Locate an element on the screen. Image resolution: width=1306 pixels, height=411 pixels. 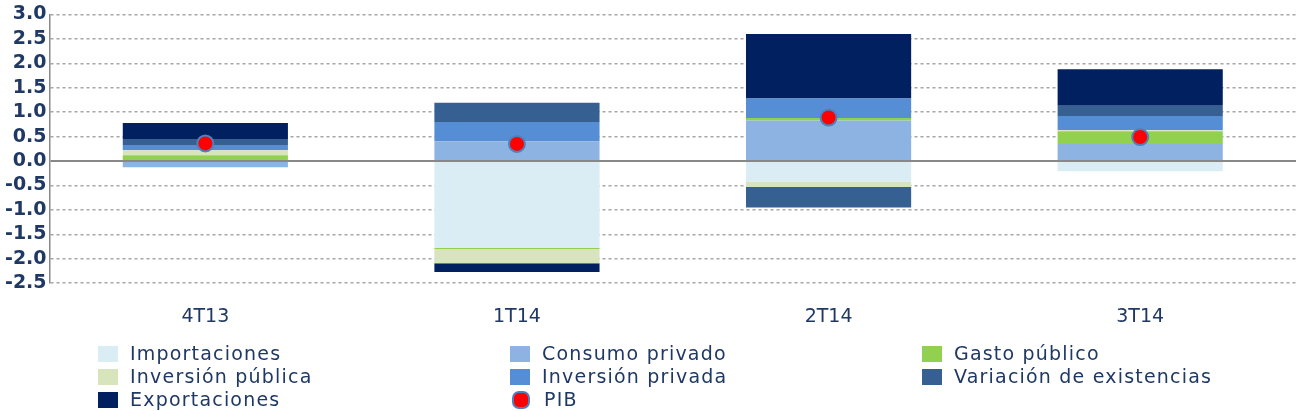
legend-label: Inversión privada is located at coordinates (635, 376).